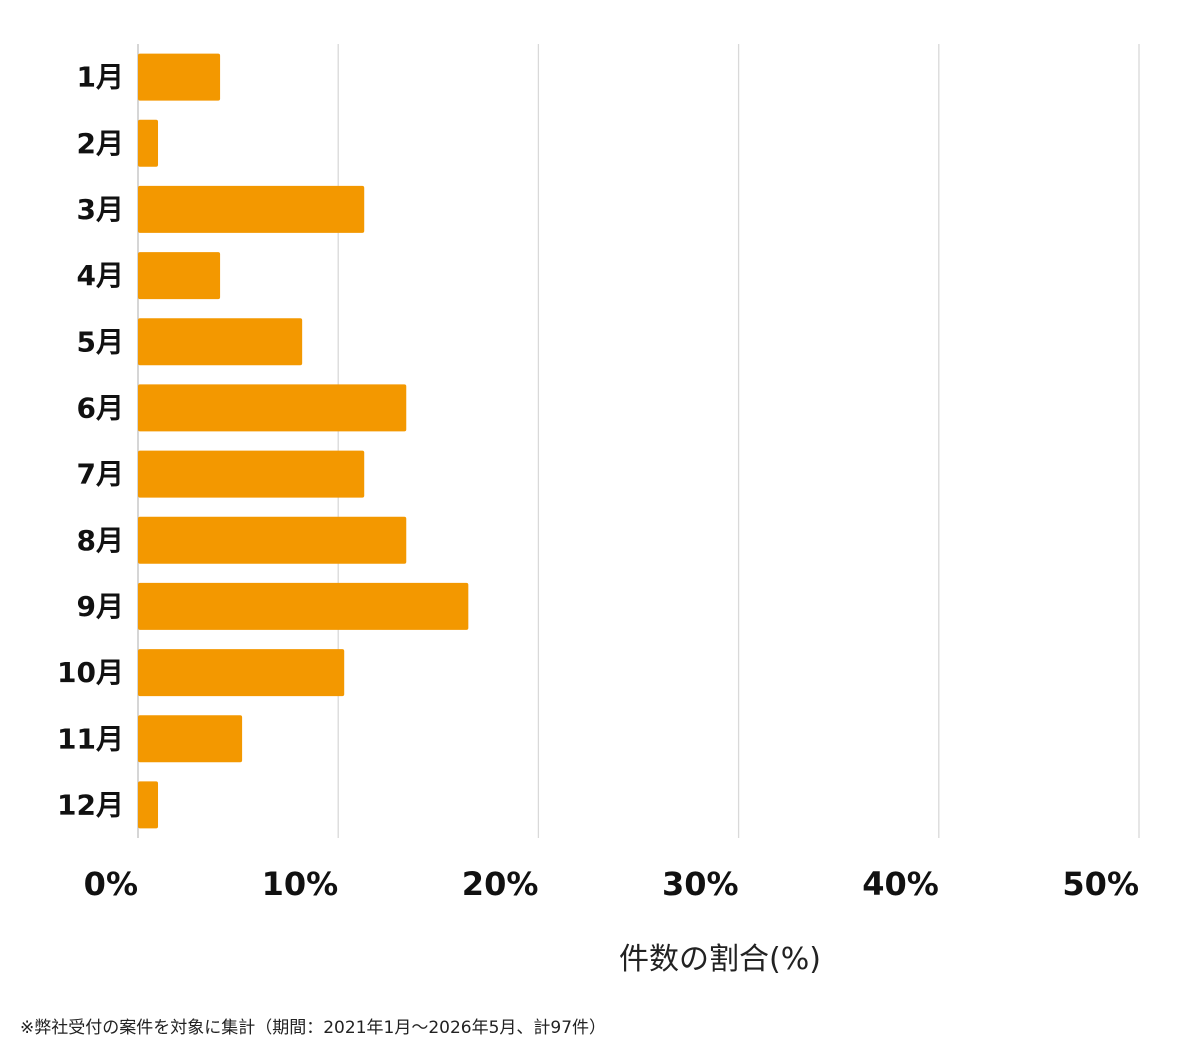 The width and height of the screenshot is (1200, 1060). What do you see at coordinates (100, 143) in the screenshot?
I see `category-label: 2月` at bounding box center [100, 143].